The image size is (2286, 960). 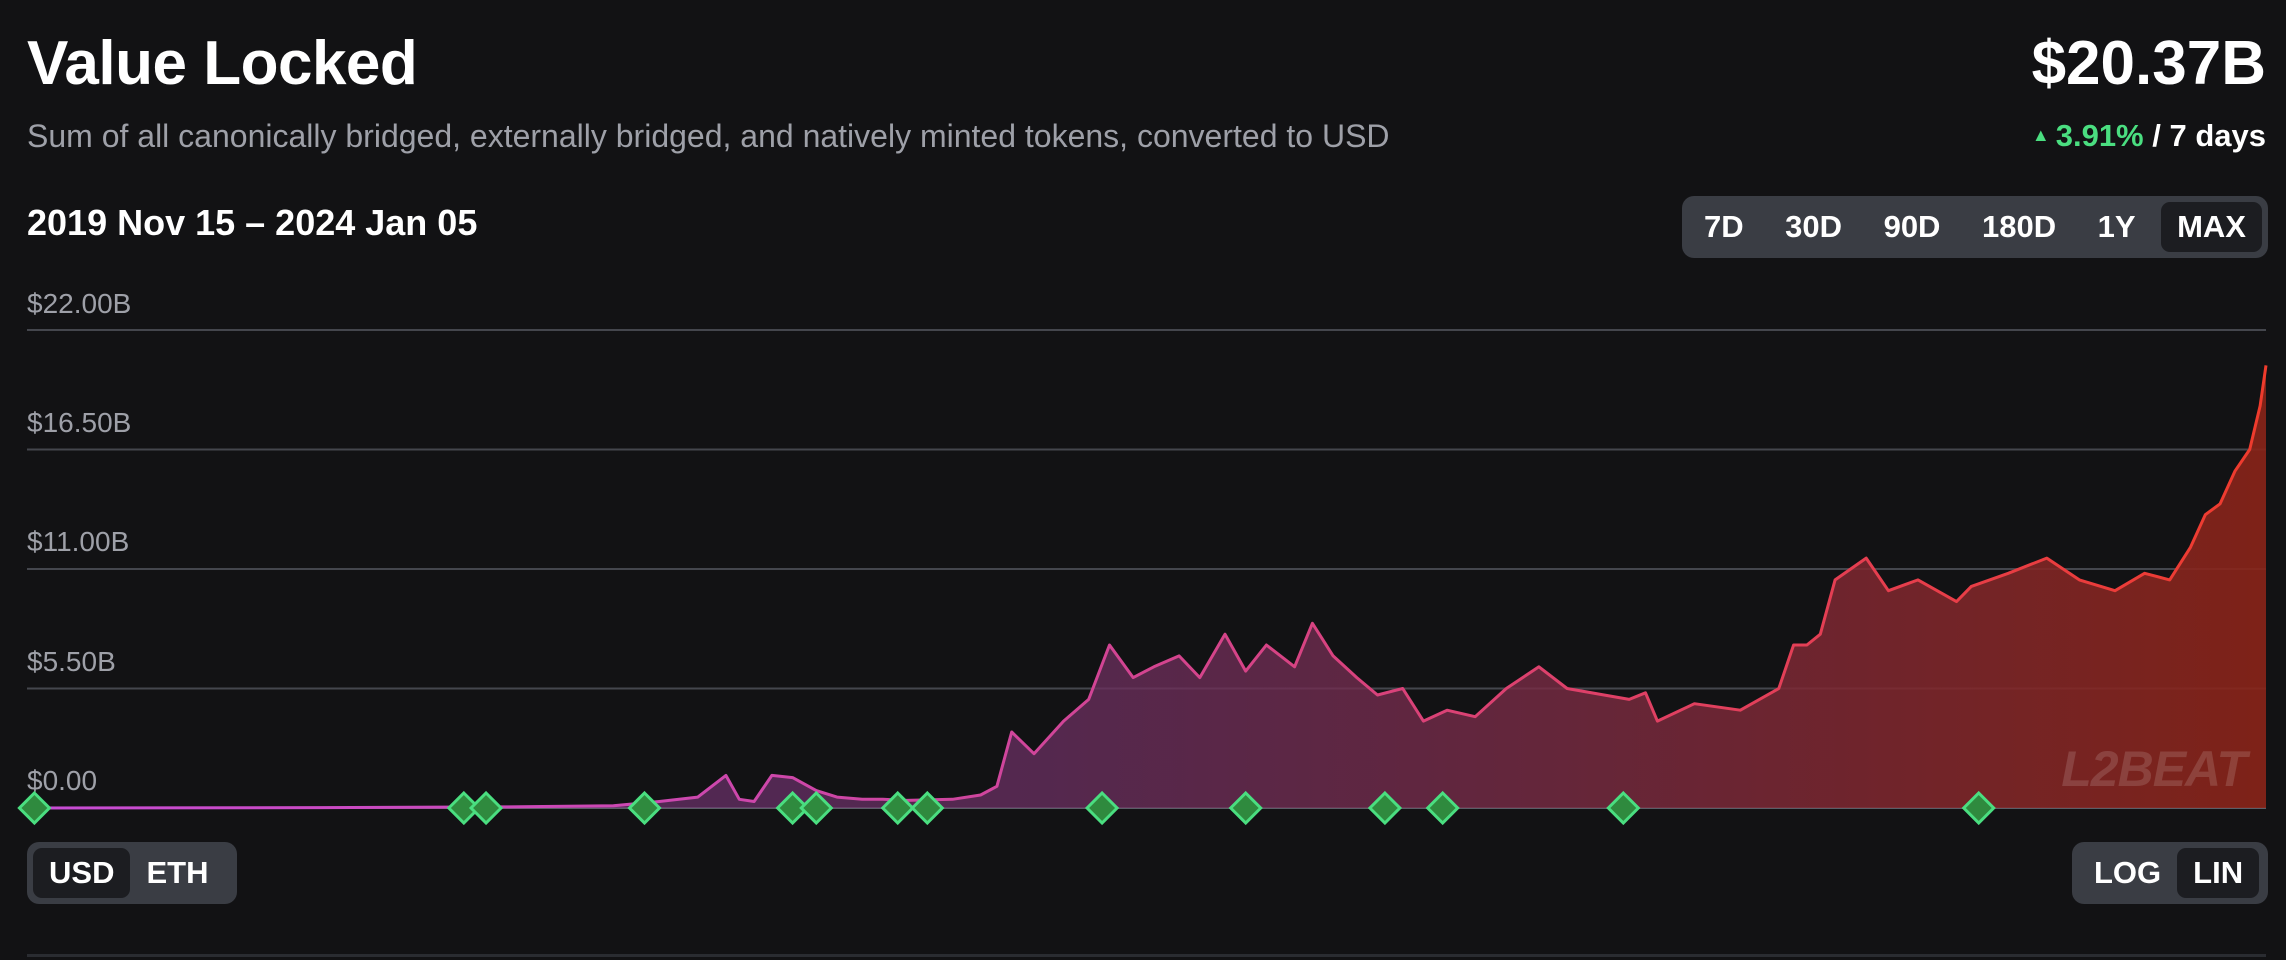 I want to click on change-period: / 7 days, so click(x=2209, y=135).